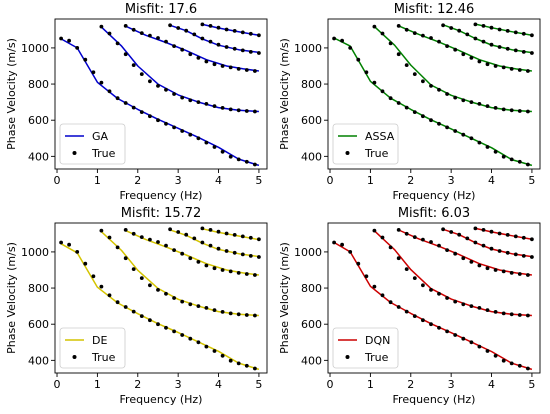  What do you see at coordinates (160, 298) in the screenshot?
I see `series-true` at bounding box center [160, 298].